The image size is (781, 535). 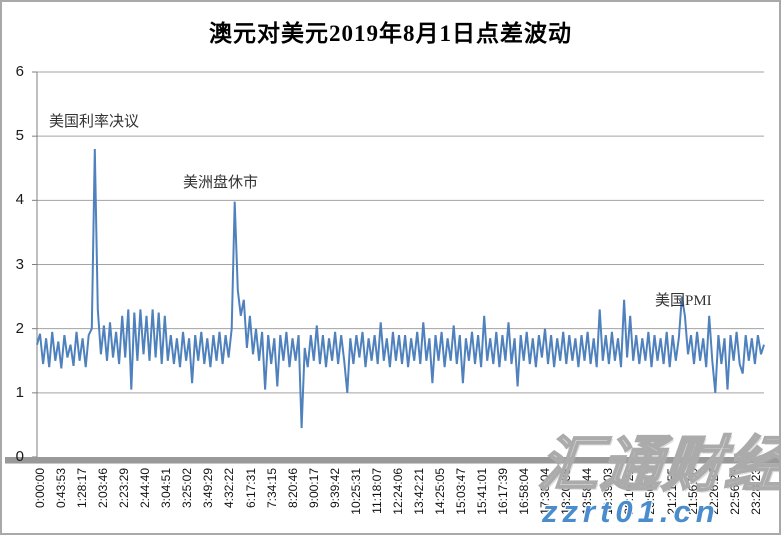 I want to click on x-tick-label: 11:18:07, so click(x=376, y=491).